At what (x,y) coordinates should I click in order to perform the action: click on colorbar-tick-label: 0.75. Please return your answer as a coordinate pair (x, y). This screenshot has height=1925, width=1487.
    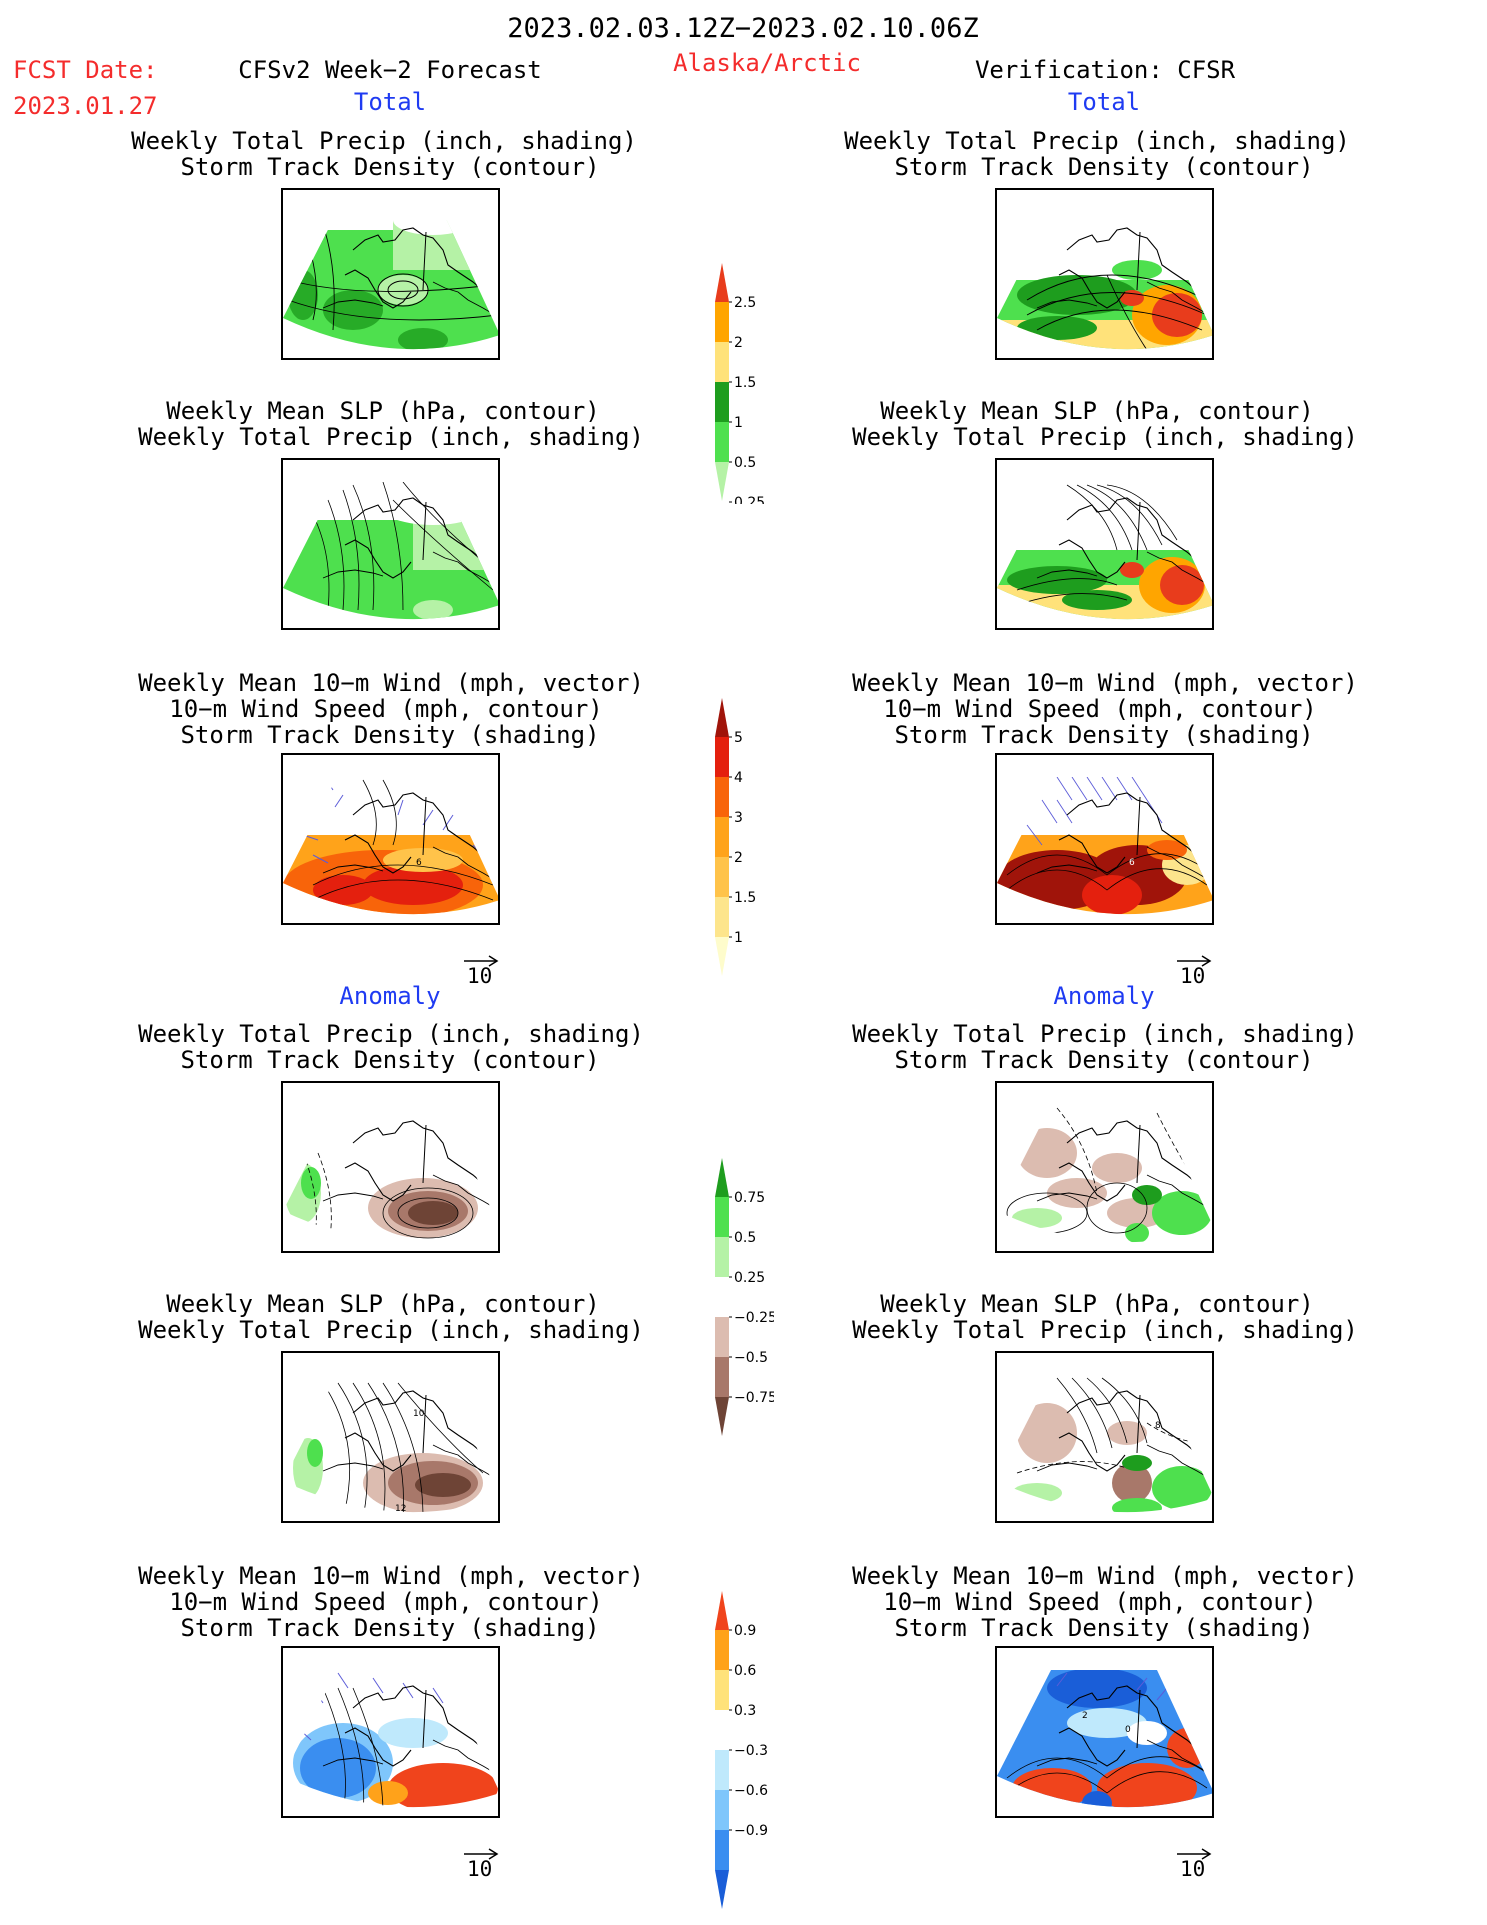
    Looking at the image, I should click on (749, 1198).